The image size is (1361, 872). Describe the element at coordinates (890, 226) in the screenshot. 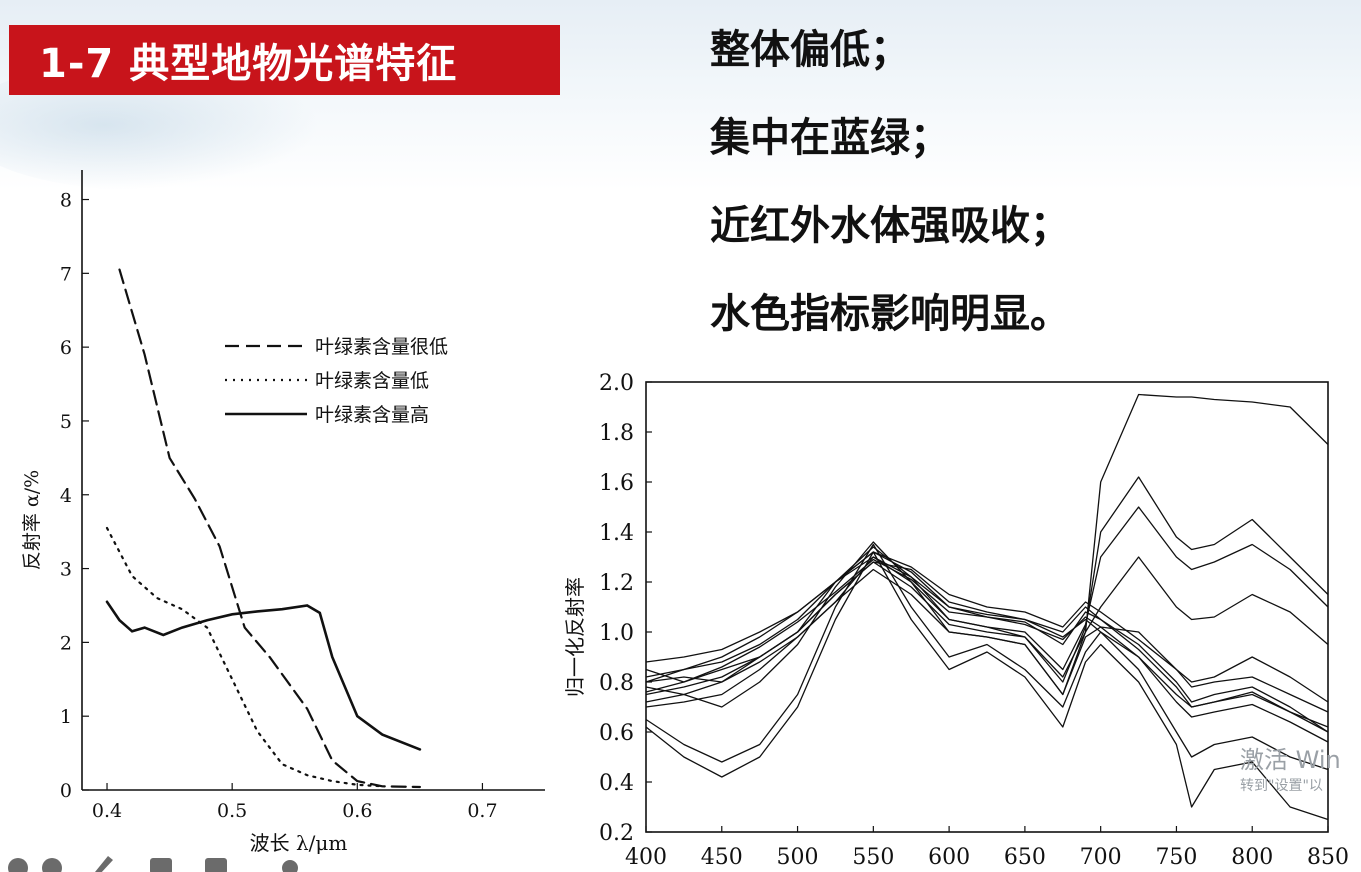

I see `bullet-item: 近红外水体强吸收；` at that location.